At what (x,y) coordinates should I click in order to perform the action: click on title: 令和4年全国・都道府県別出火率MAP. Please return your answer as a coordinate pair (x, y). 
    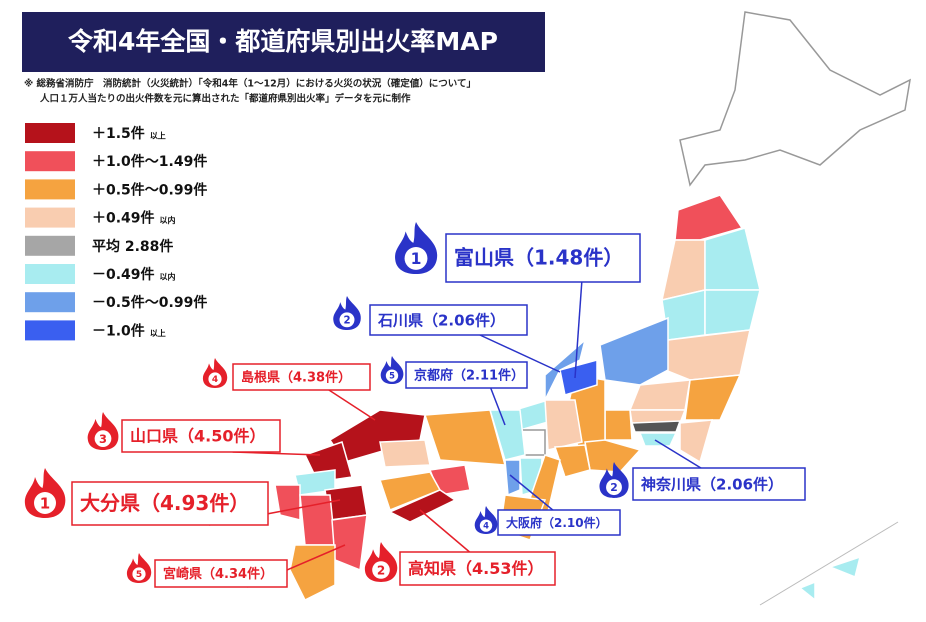
    Looking at the image, I should click on (283, 41).